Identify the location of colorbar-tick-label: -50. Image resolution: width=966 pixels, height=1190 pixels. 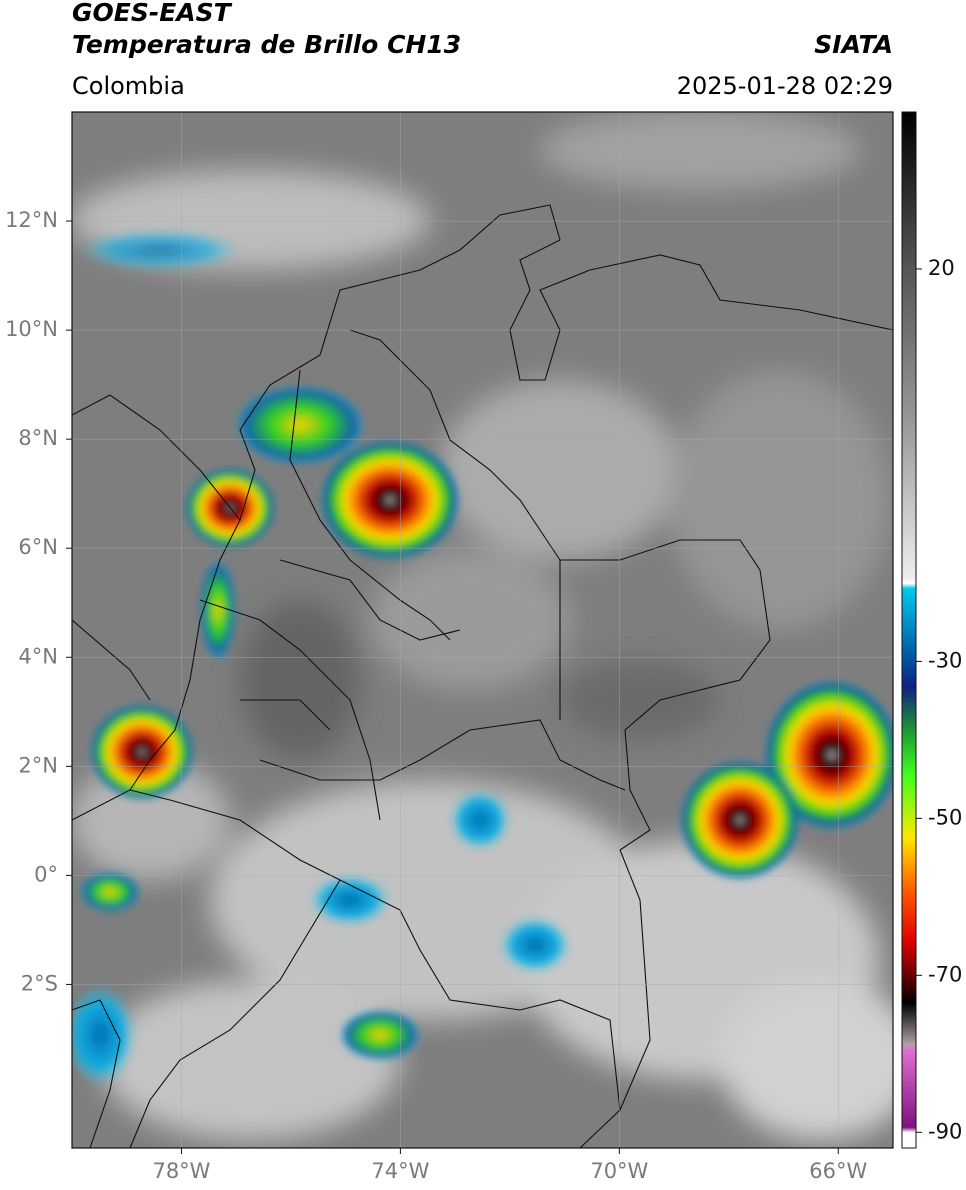
(945, 817).